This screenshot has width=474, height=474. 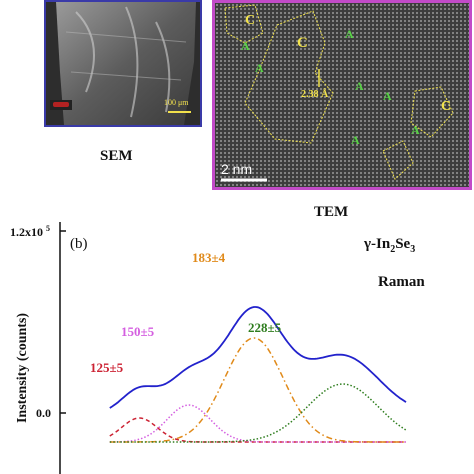 I want to click on peak-labels: 125±5 150±5 183±4 228±5, so click(x=186, y=312).